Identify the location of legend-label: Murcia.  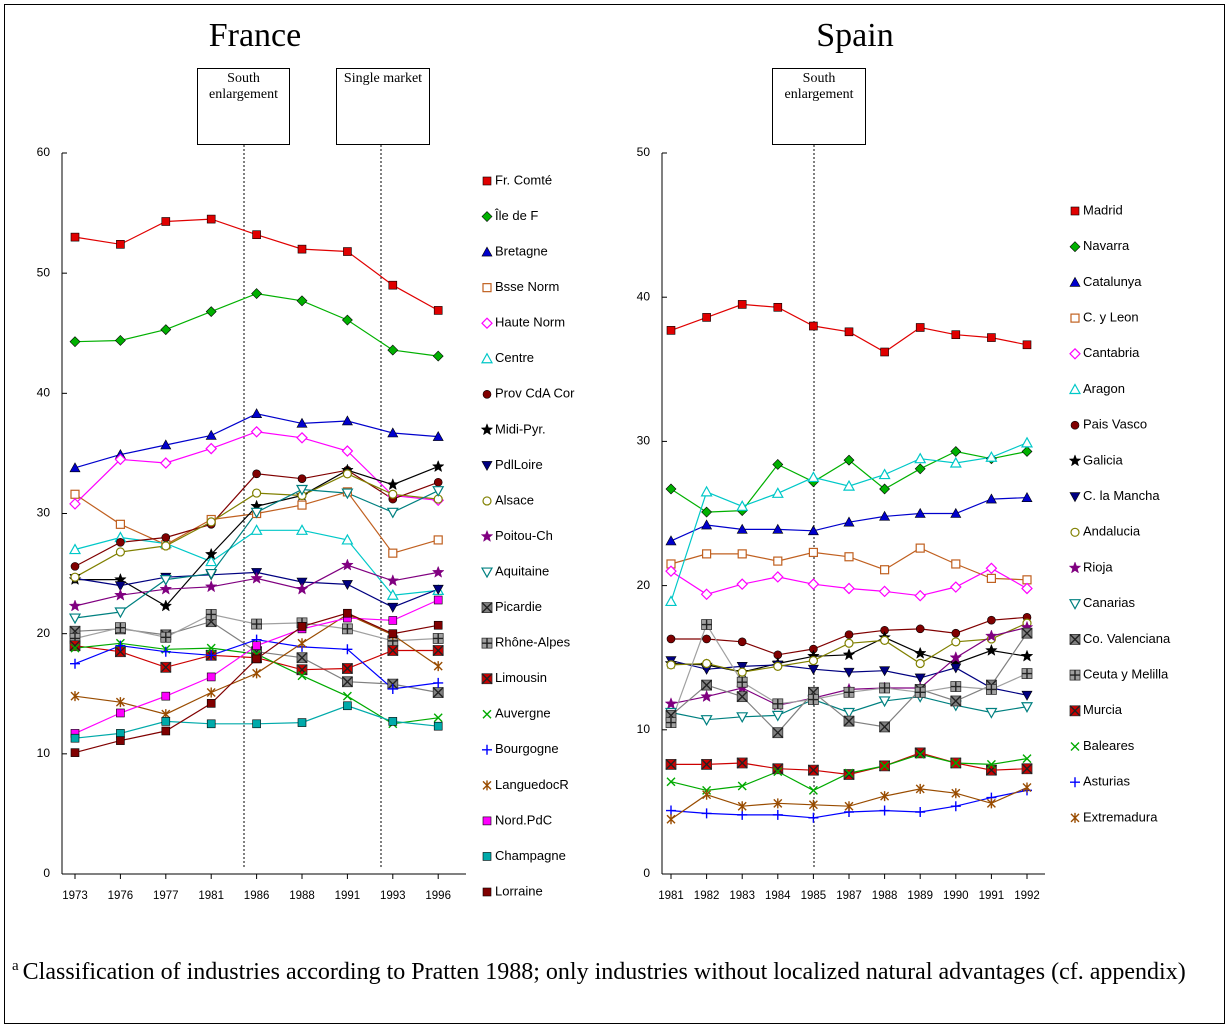
(1103, 709).